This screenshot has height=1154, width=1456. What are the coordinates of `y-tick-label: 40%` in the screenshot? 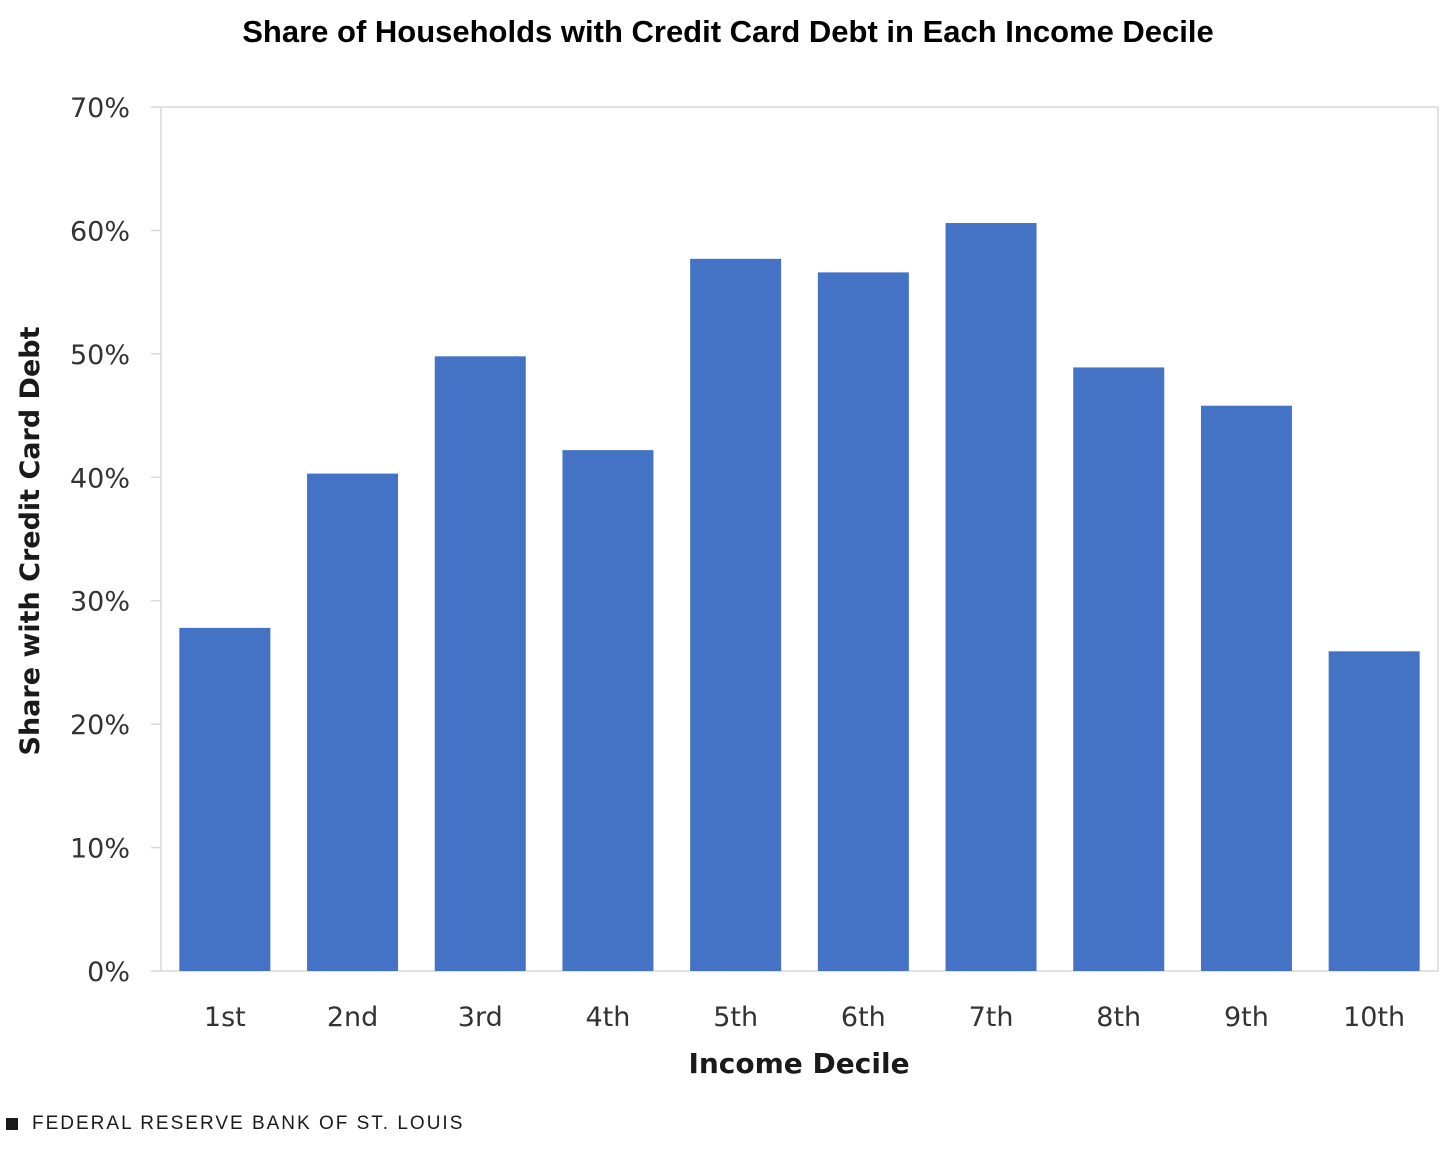 It's located at (100, 478).